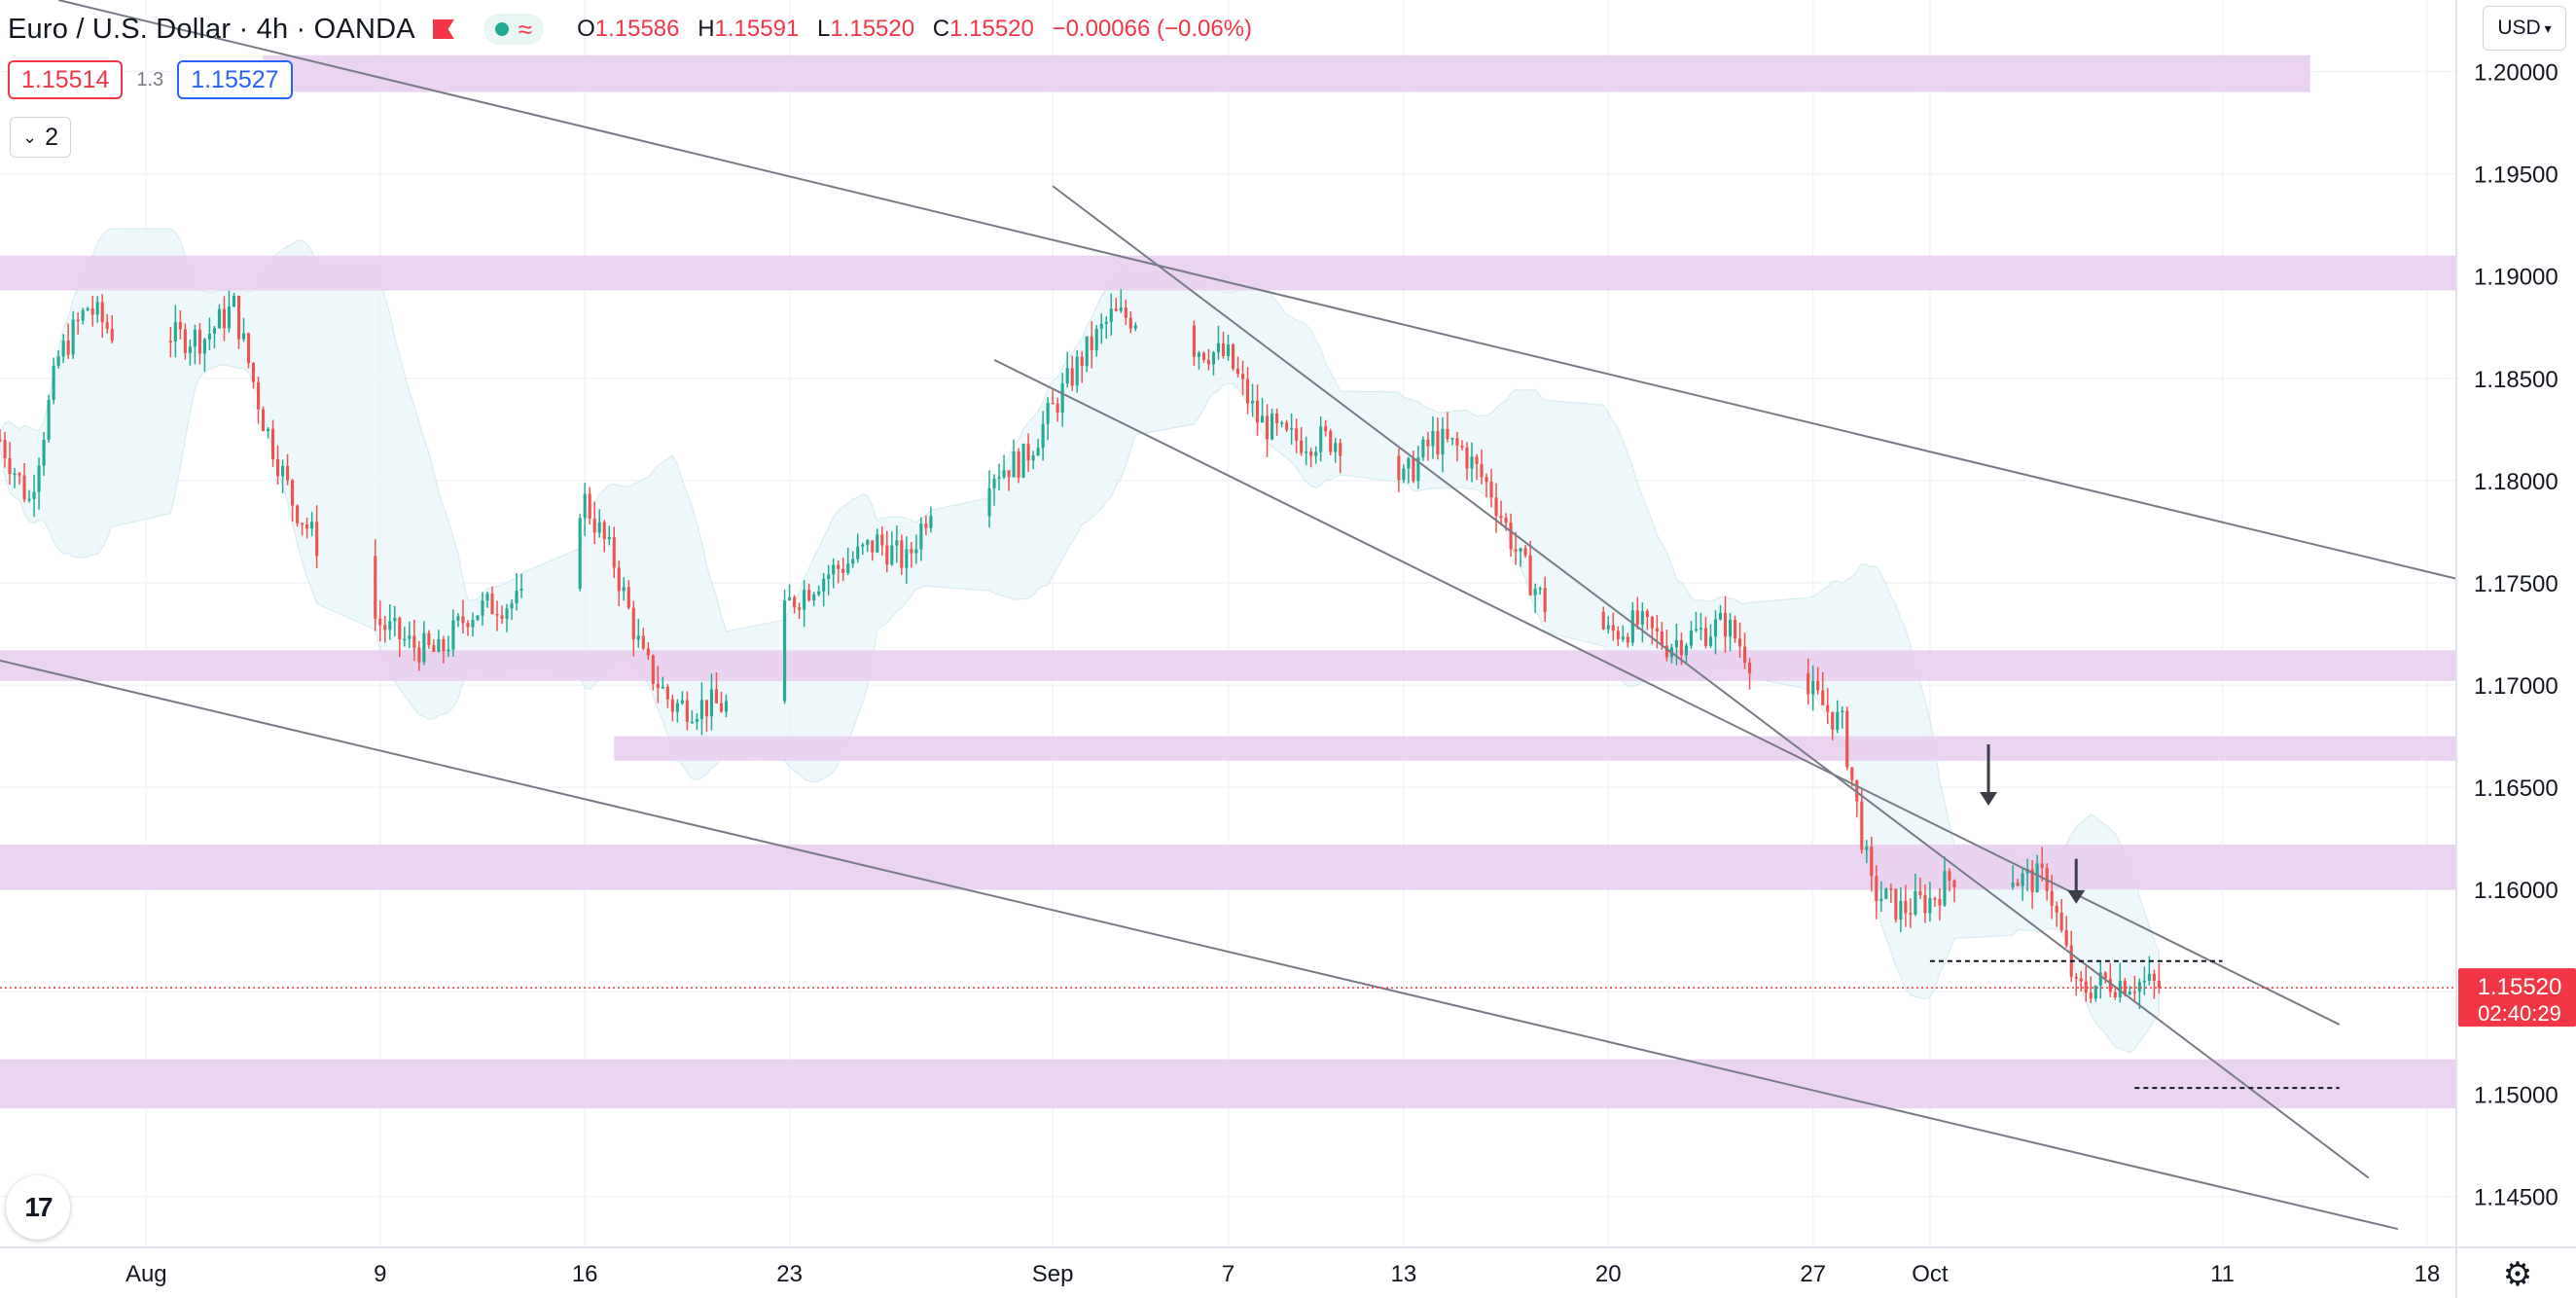 The height and width of the screenshot is (1298, 2576). I want to click on open-value: 1.15586, so click(637, 29).